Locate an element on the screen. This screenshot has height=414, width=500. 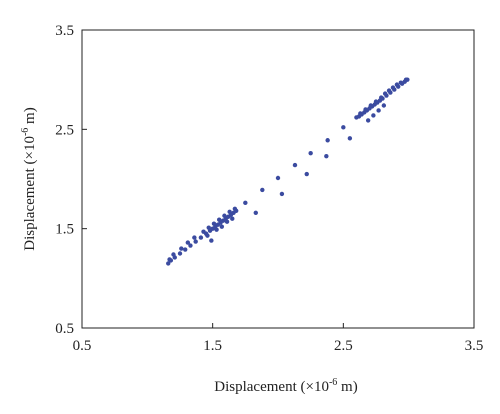
y-tick-label: 2.5 is located at coordinates (64, 130).